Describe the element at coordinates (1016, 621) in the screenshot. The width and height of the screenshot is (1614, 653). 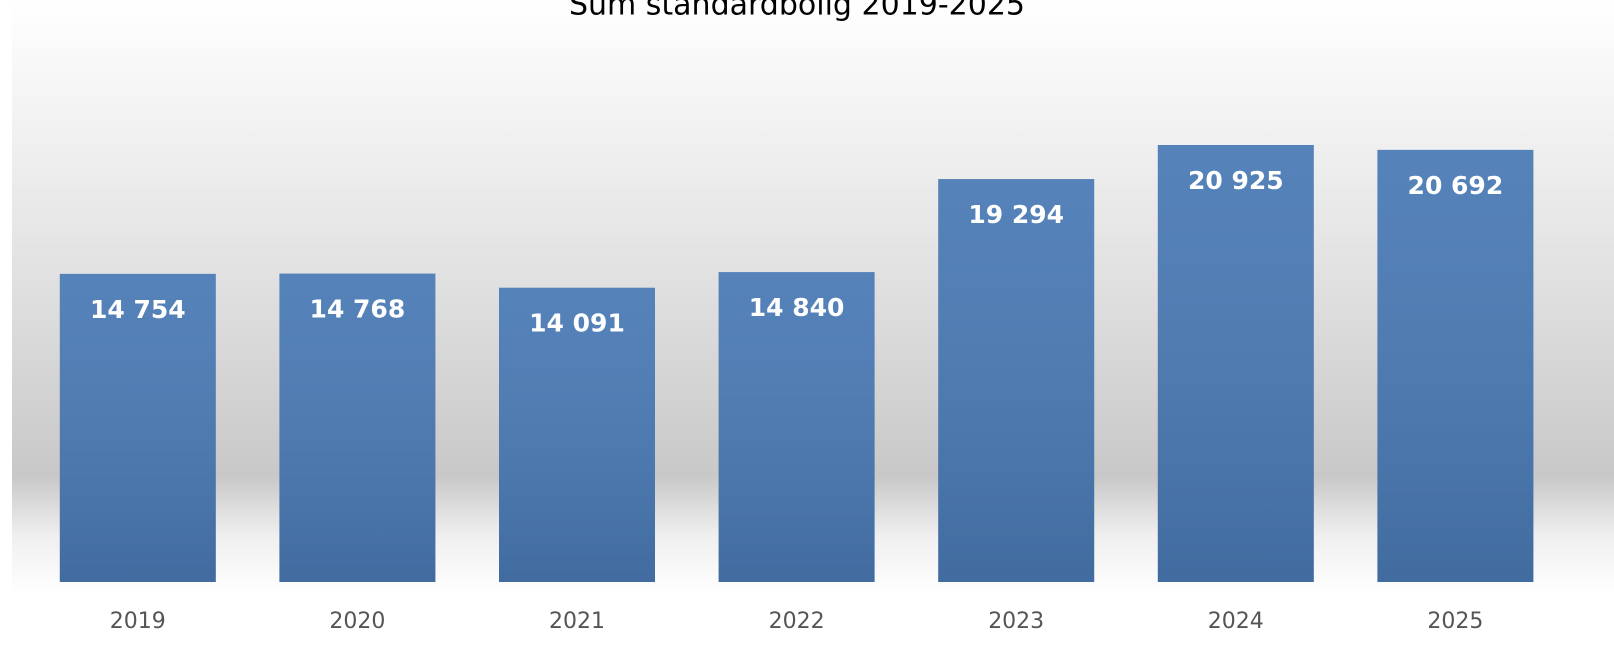
I see `x-tick-label: 2023` at that location.